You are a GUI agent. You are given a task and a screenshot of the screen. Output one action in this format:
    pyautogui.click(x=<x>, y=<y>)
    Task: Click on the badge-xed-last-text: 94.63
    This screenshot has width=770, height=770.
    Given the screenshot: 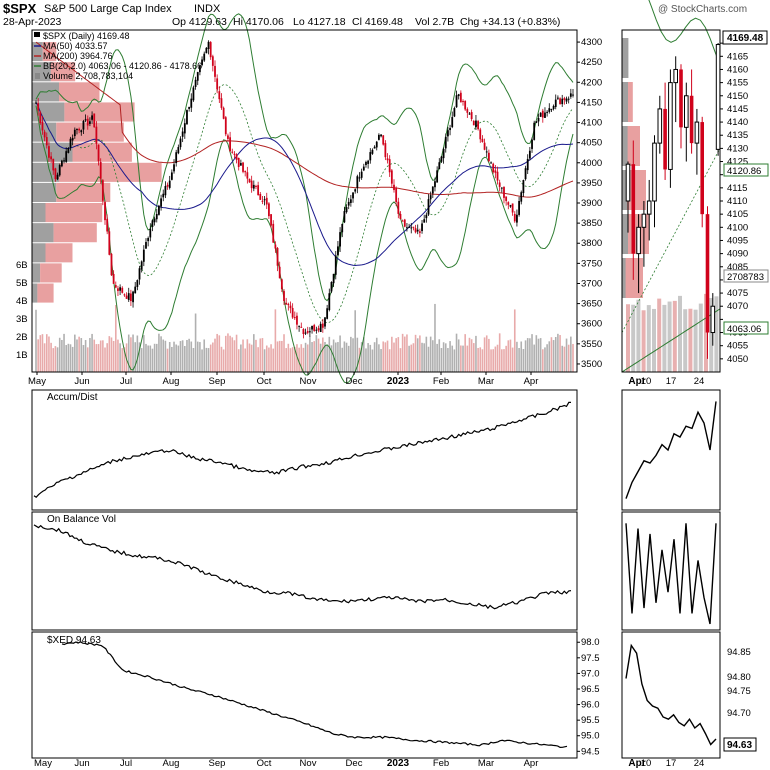 What is the action you would take?
    pyautogui.click(x=739, y=745)
    